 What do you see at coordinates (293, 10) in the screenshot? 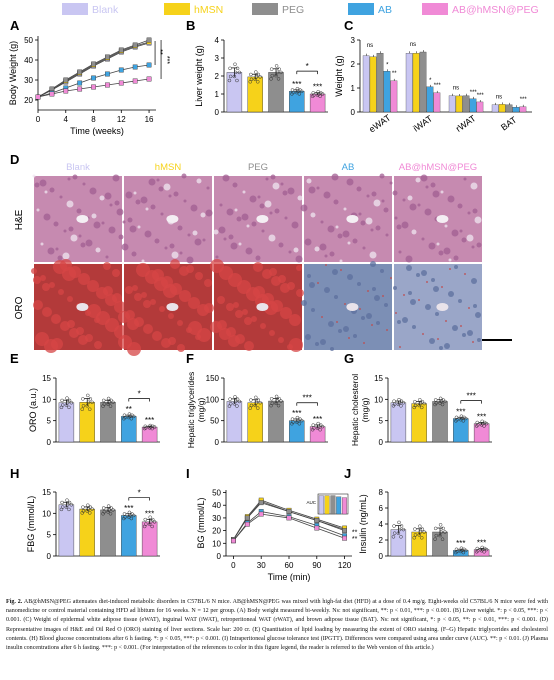
I see `legend-label: PEG` at bounding box center [293, 10].